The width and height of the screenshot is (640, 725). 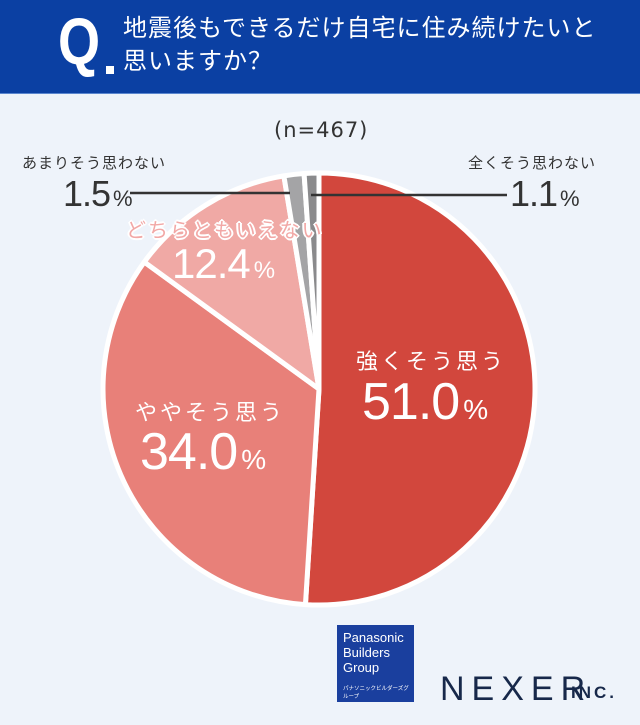 What do you see at coordinates (223, 263) in the screenshot?
I see `pct-neutral: 12.4%` at bounding box center [223, 263].